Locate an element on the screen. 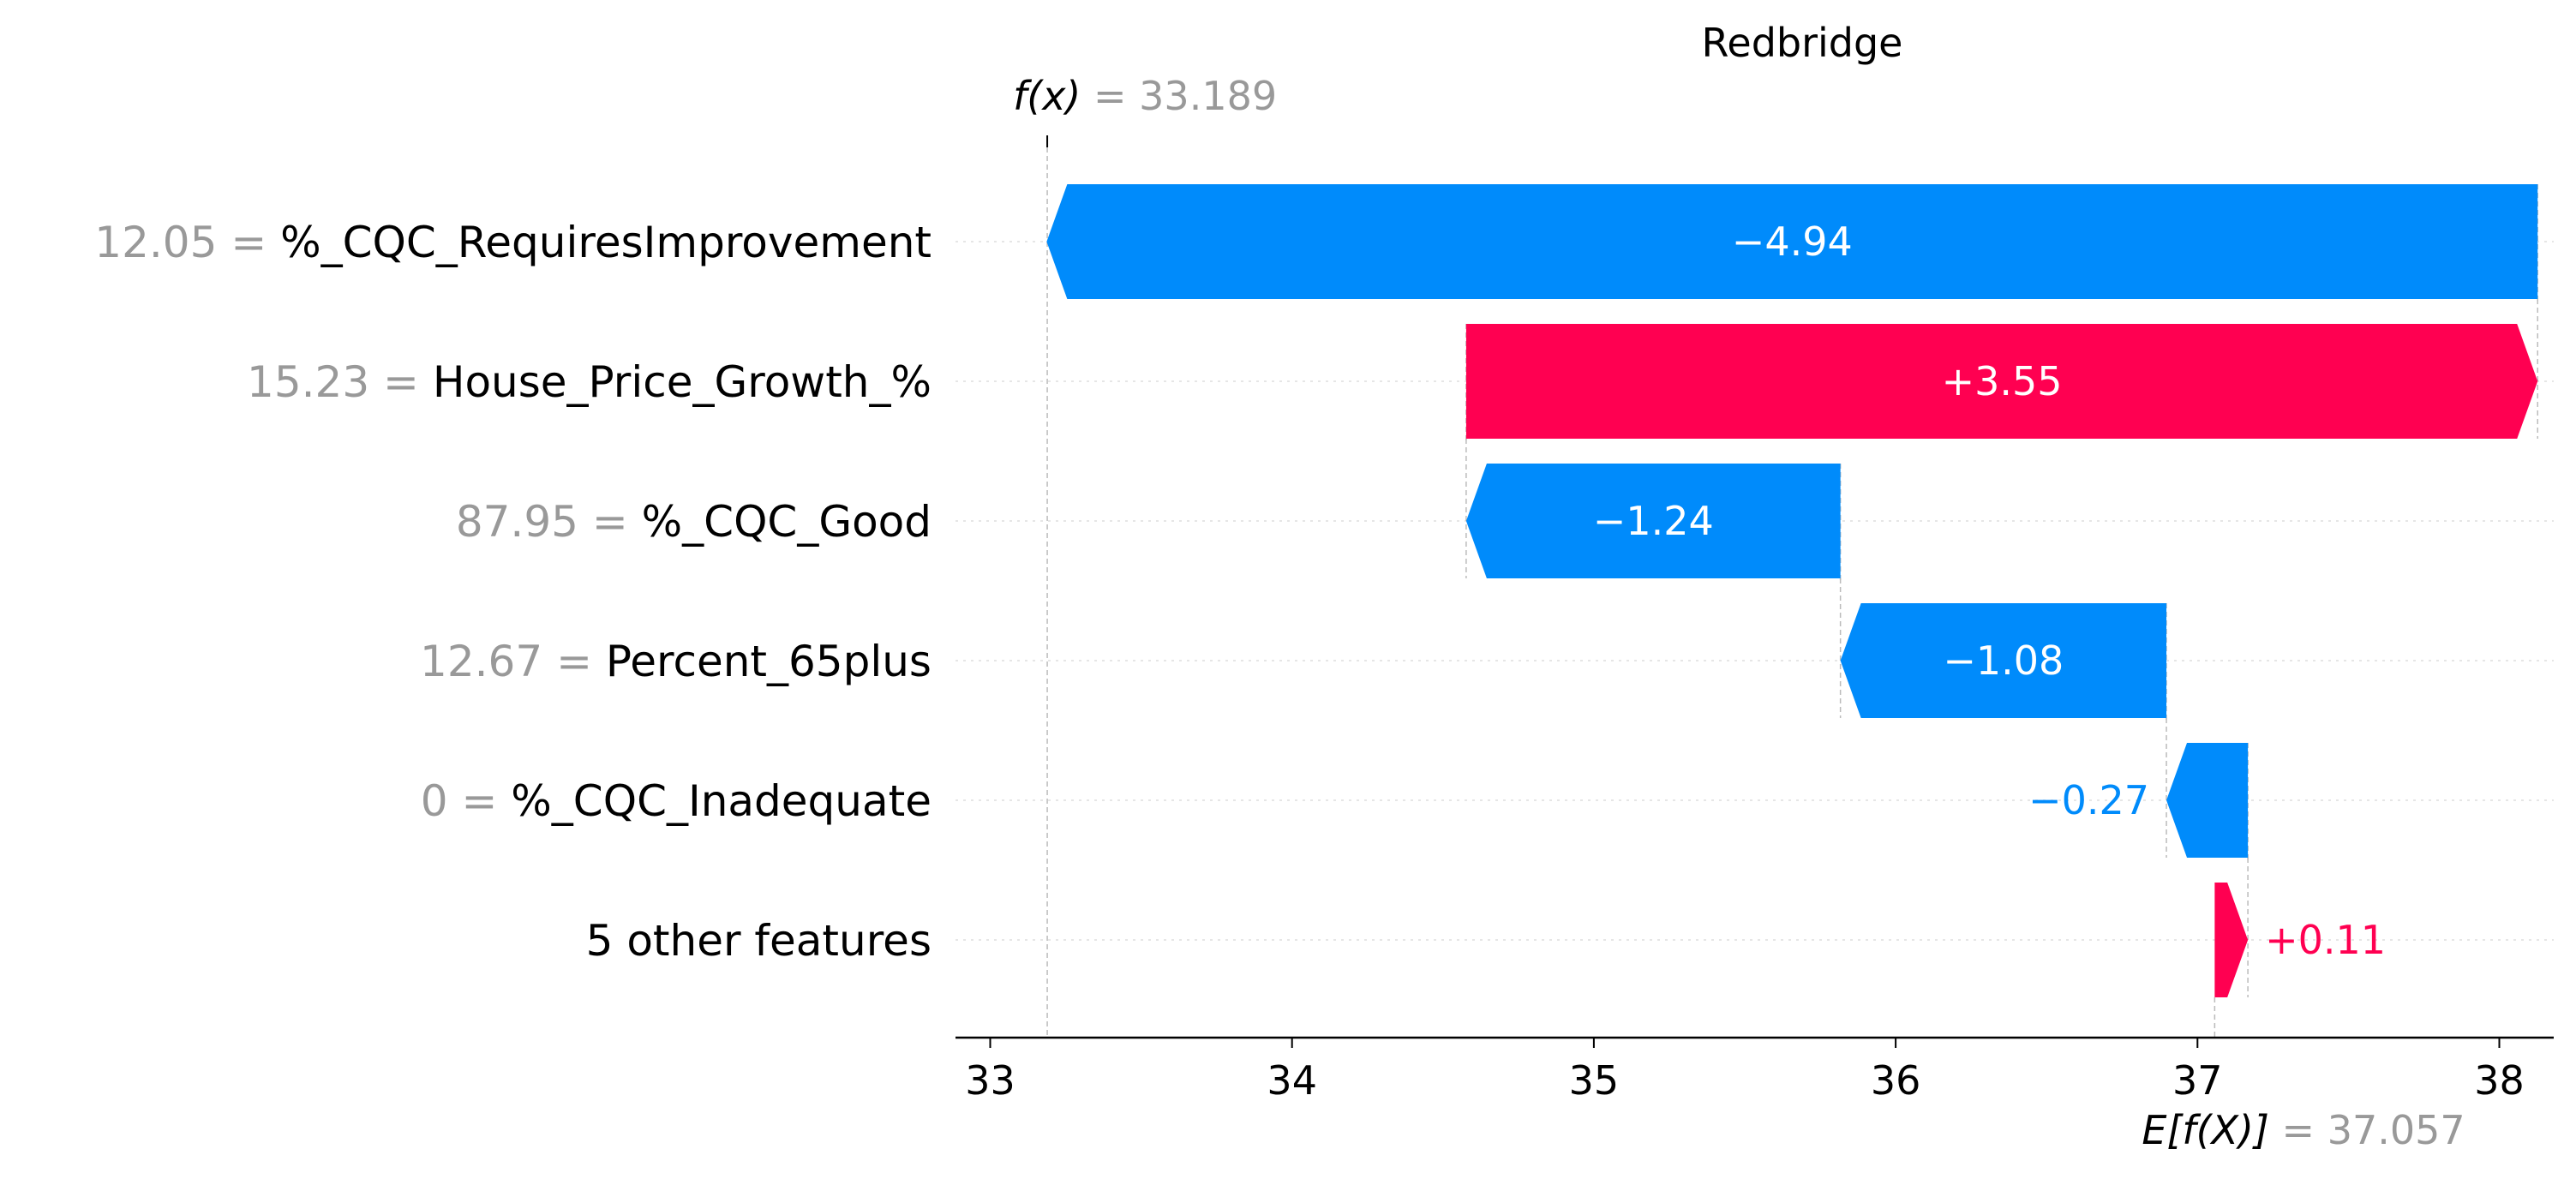  feature-value: 12.67 = is located at coordinates (513, 661).